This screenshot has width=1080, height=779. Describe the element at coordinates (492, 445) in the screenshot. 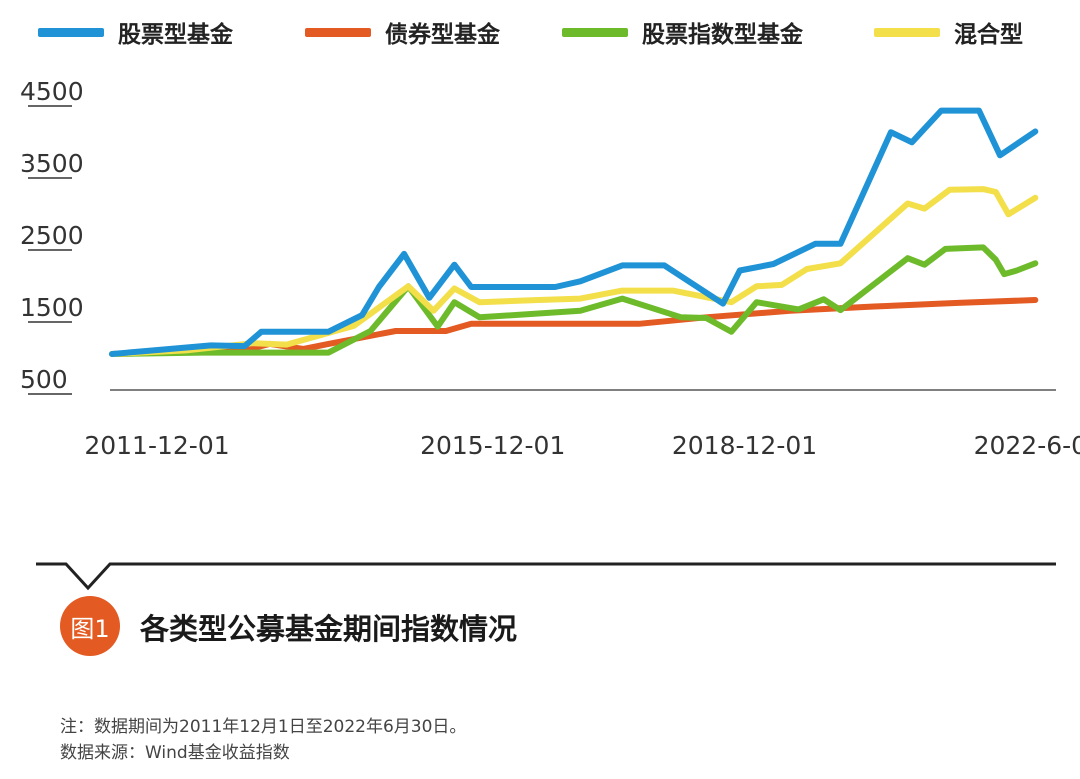

I see `x-tick-label: 2015-12-01` at that location.